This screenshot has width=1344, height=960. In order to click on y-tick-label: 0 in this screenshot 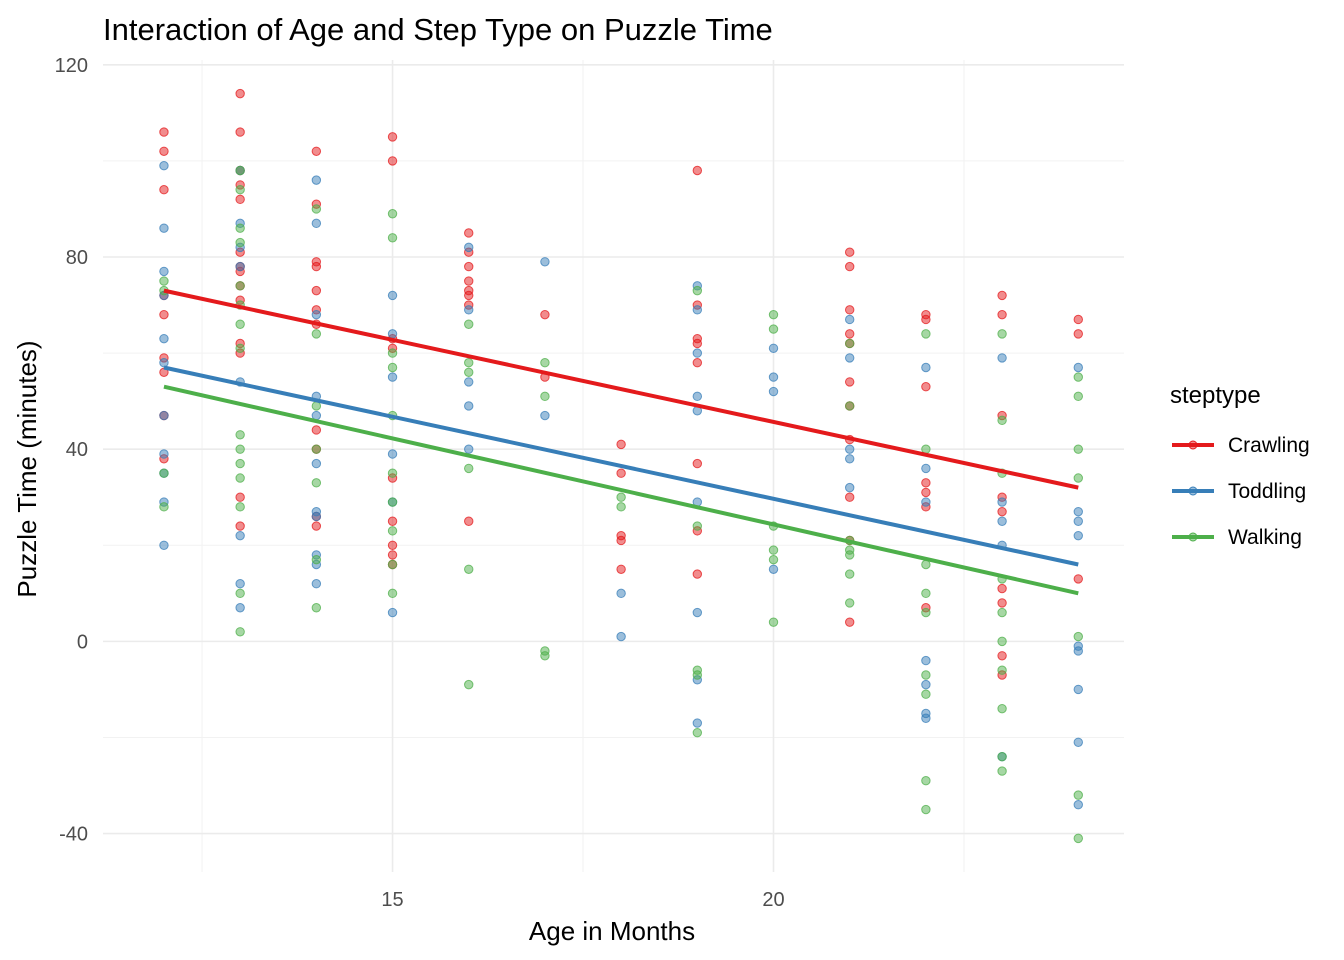, I will do `click(82, 642)`.